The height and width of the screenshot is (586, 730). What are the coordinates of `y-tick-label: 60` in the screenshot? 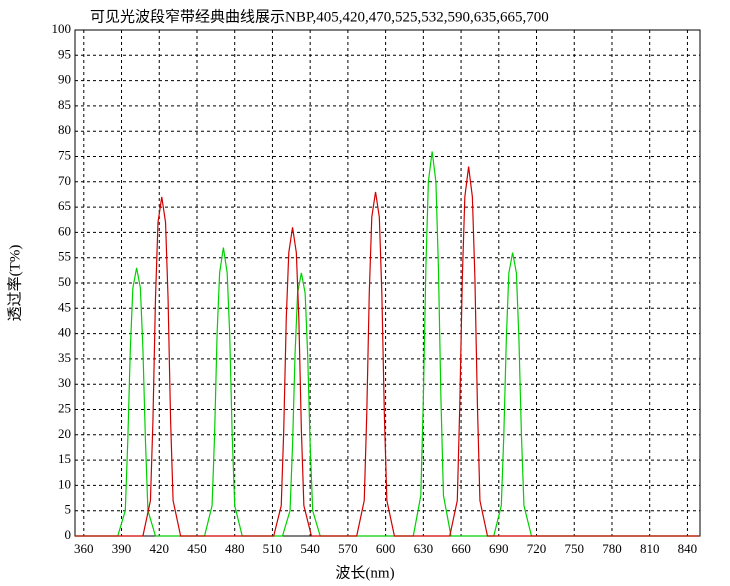 It's located at (64, 230).